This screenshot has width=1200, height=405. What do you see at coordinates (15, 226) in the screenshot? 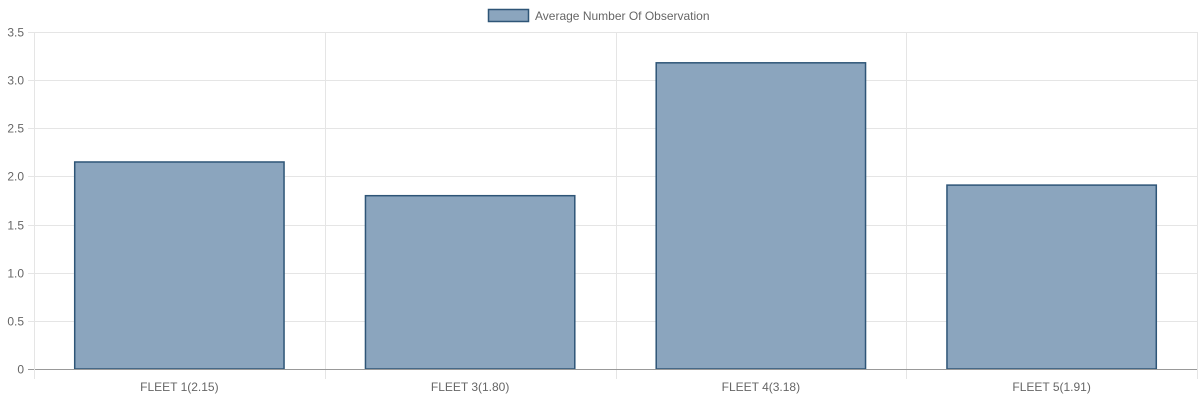
I see `y-tick-label: 1.5` at bounding box center [15, 226].